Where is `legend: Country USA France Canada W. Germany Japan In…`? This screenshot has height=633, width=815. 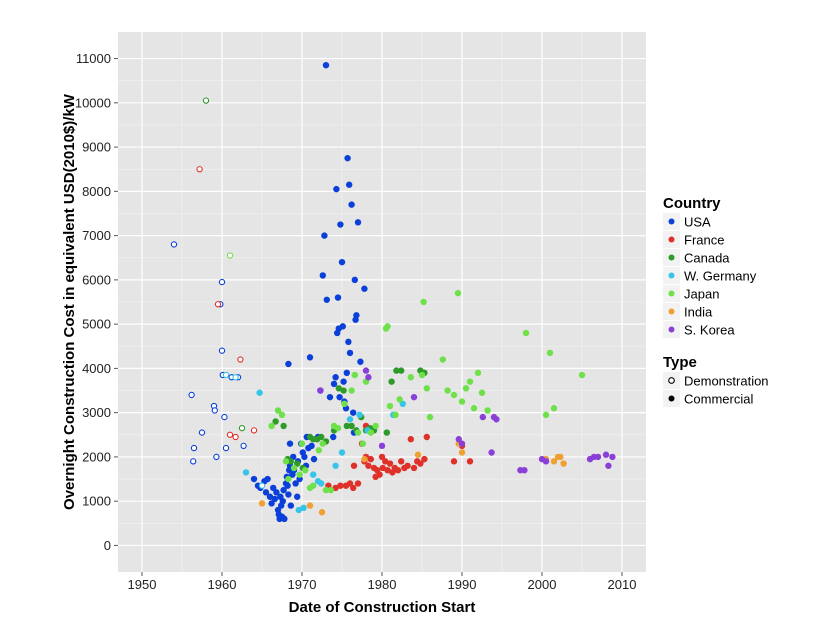 legend: Country USA France Canada W. Germany Japan In… is located at coordinates (716, 301).